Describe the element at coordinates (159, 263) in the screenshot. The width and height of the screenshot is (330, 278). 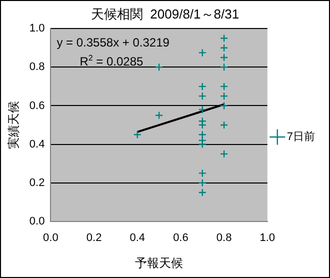
I see `x-axis-title: 予報天候` at that location.